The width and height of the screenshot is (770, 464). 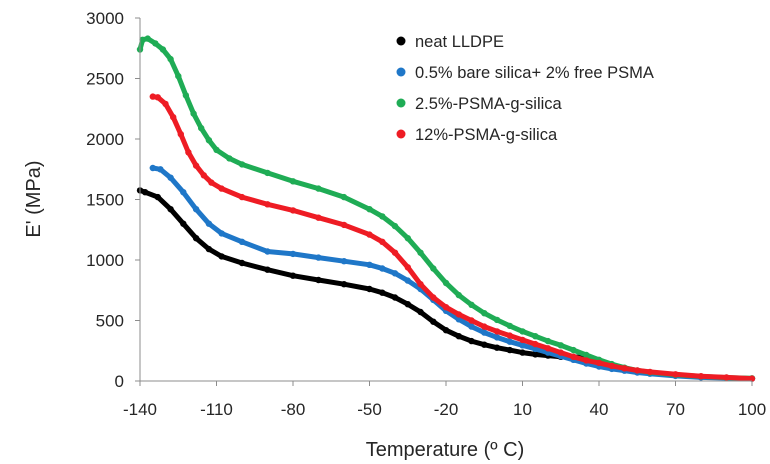 I want to click on legend-label: 0.5% bare silica+ 2% free PSMA, so click(x=534, y=73).